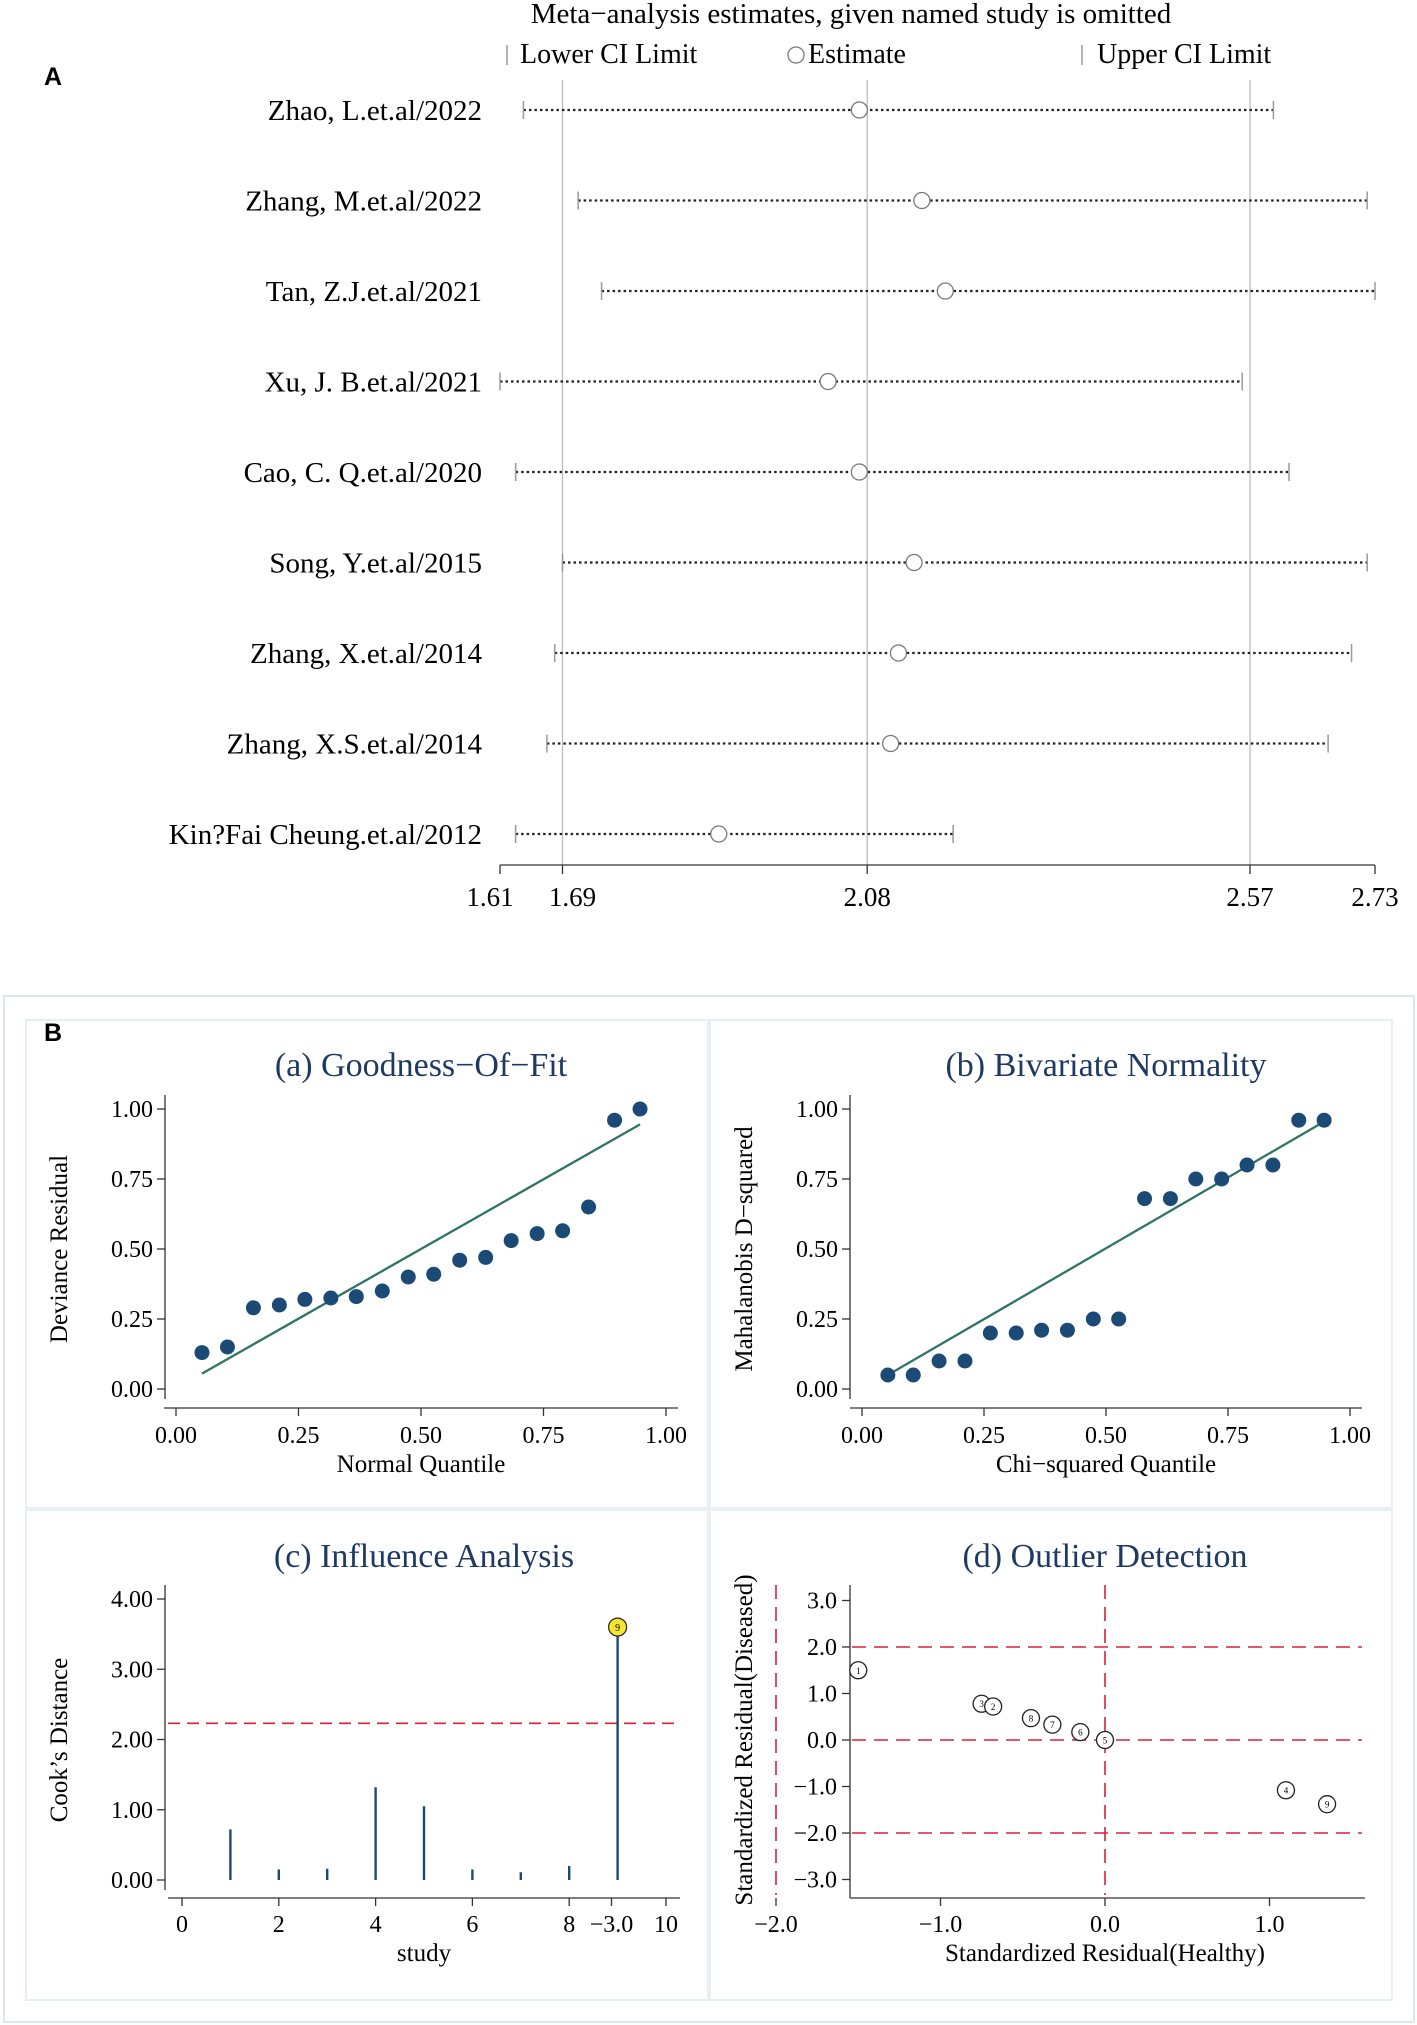 This screenshot has height=2025, width=1417. I want to click on point-label: 9, so click(1327, 1805).